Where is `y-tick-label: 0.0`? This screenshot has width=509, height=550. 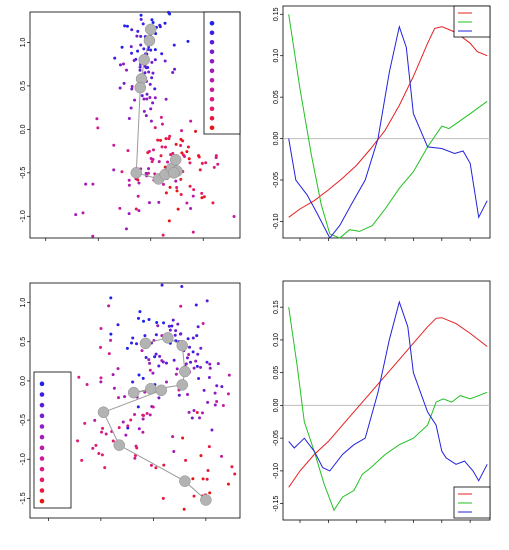
y-tick-label: 0.0 is located at coordinates (23, 129).